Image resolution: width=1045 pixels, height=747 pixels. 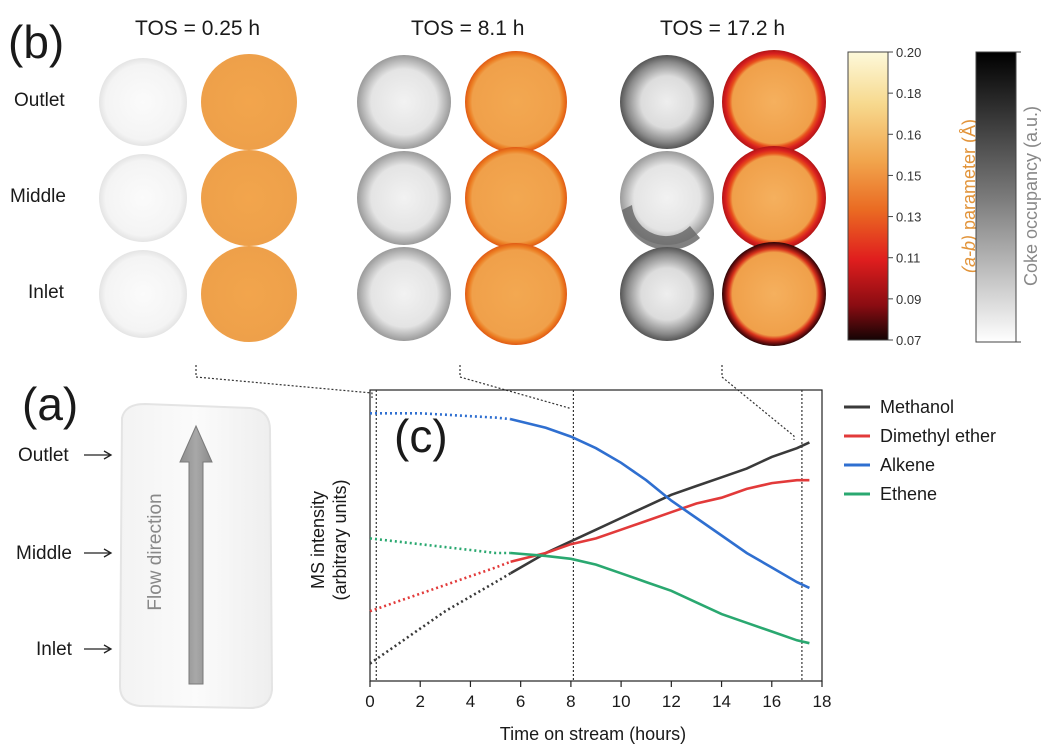 I want to click on coke-map-0-inlet, so click(x=143, y=294).